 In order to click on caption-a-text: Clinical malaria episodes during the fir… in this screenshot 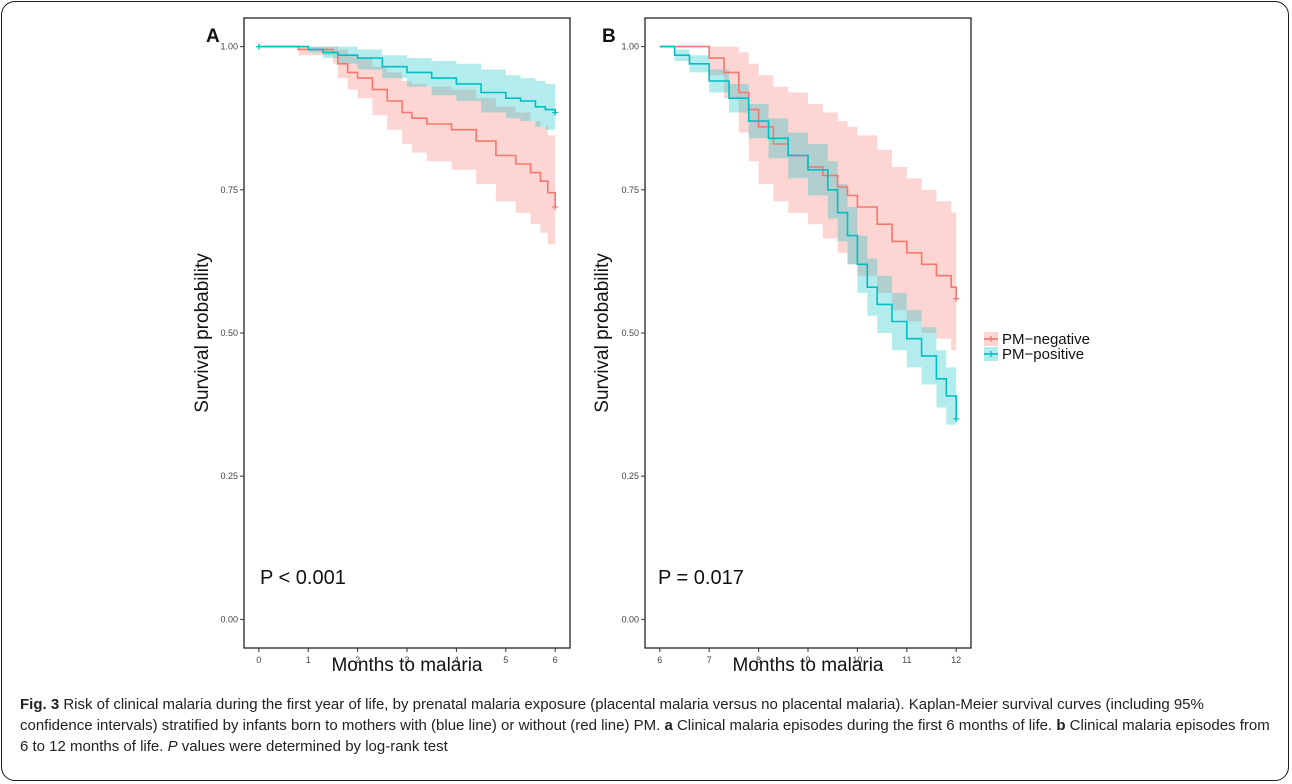, I will do `click(864, 725)`.